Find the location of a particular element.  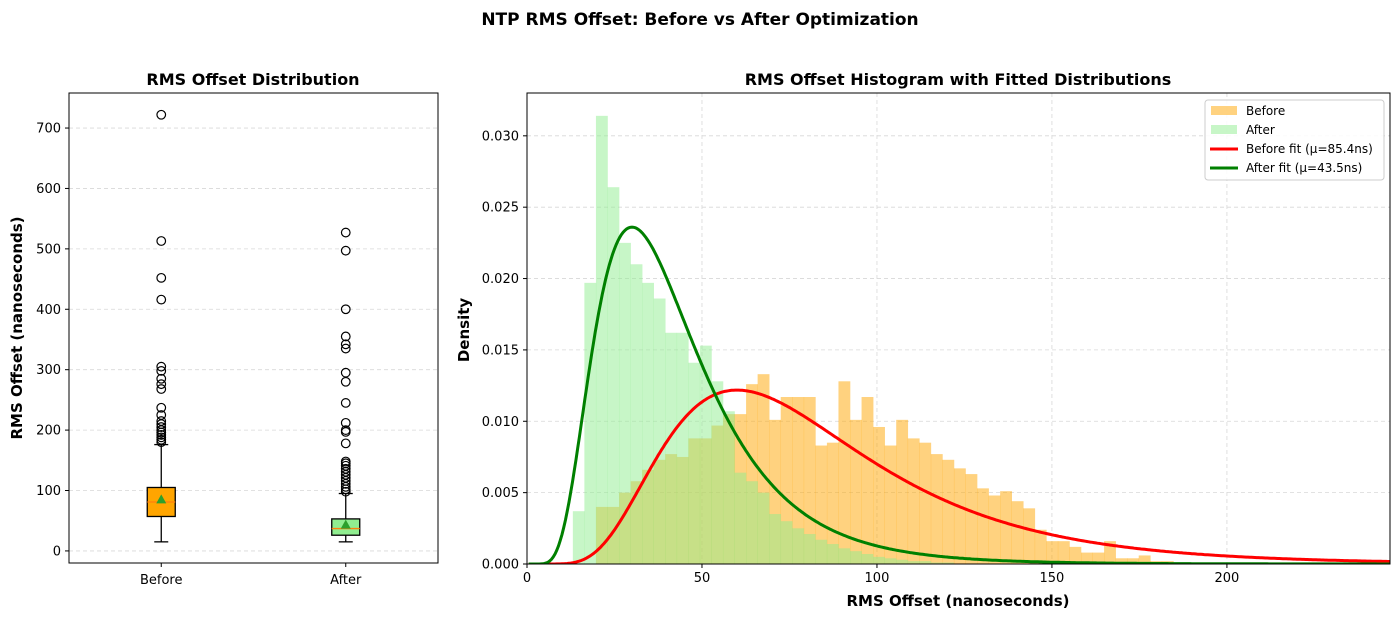

y-tick-label: 0.020 is located at coordinates (500, 279).